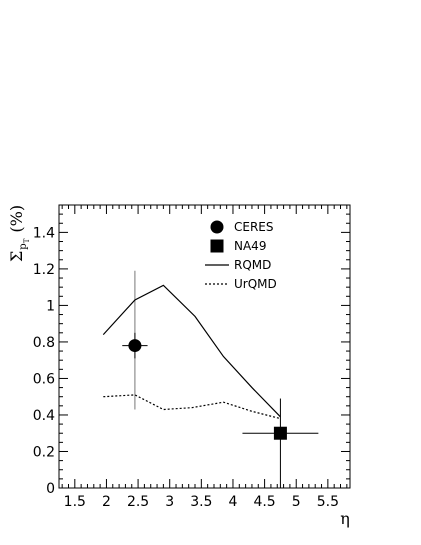 This screenshot has height=545, width=421. What do you see at coordinates (233, 502) in the screenshot?
I see `x-tick-label: 4` at bounding box center [233, 502].